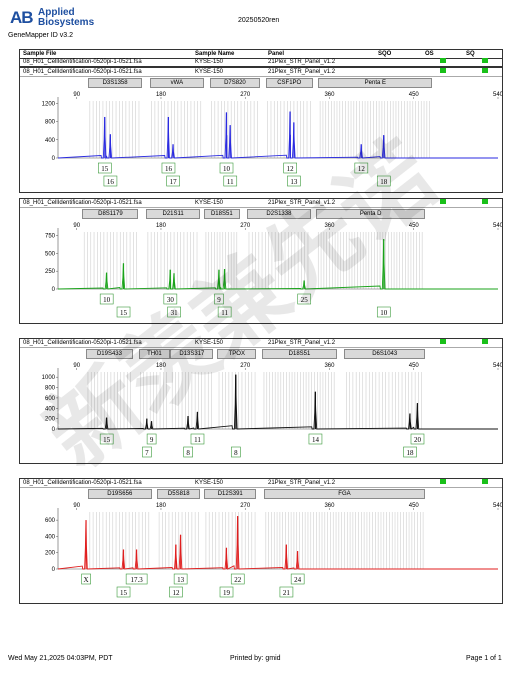  I want to click on y-tick-label: 600, so click(50, 399).